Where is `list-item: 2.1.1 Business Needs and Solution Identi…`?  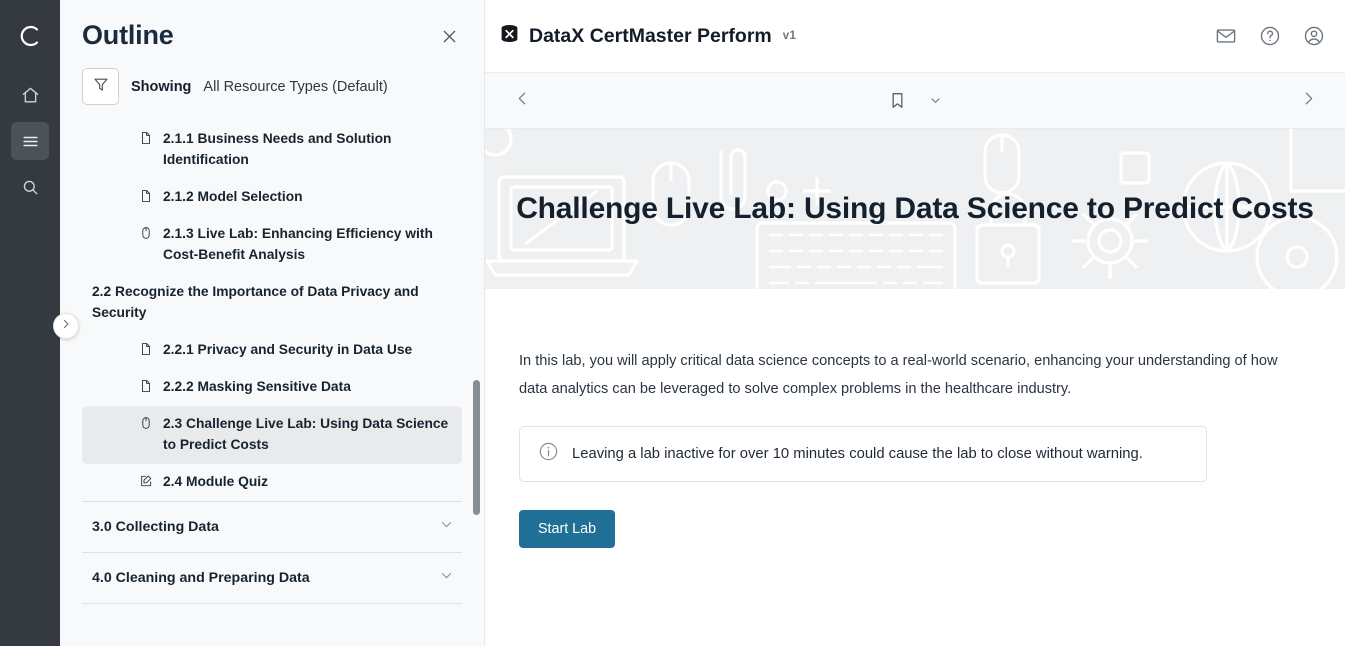
list-item: 2.1.1 Business Needs and Solution Identi… is located at coordinates (272, 150).